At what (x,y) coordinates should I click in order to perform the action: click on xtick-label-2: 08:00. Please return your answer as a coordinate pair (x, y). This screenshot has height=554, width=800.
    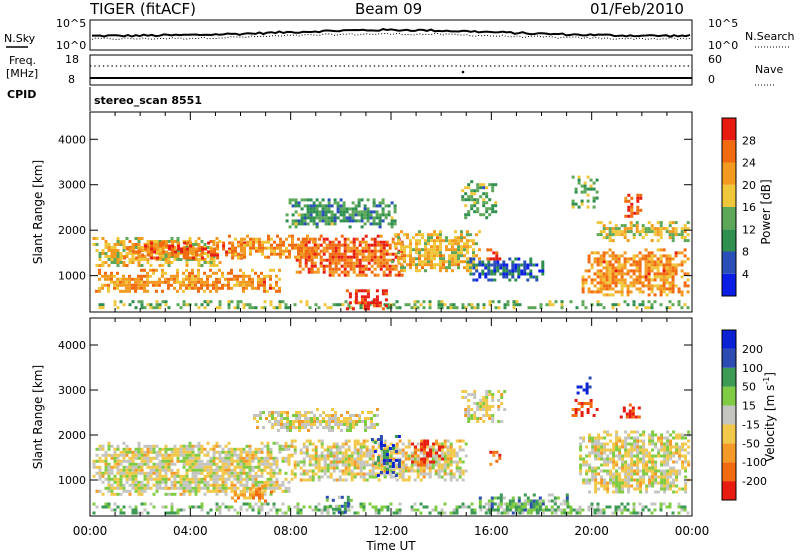
    Looking at the image, I should click on (290, 531).